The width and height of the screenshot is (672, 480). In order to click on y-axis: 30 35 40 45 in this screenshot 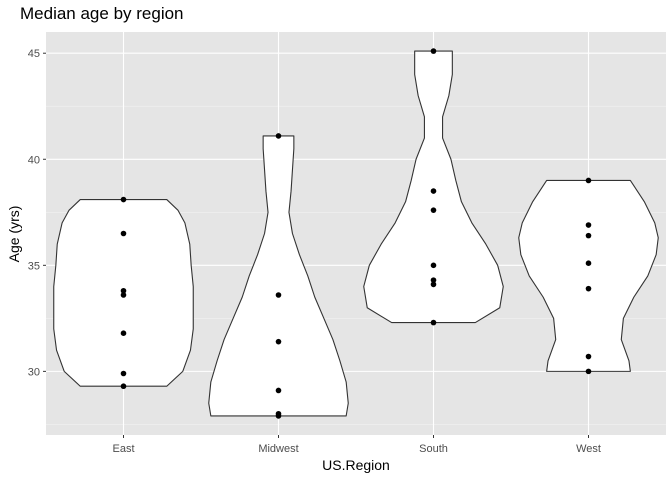, I will do `click(37, 213)`.